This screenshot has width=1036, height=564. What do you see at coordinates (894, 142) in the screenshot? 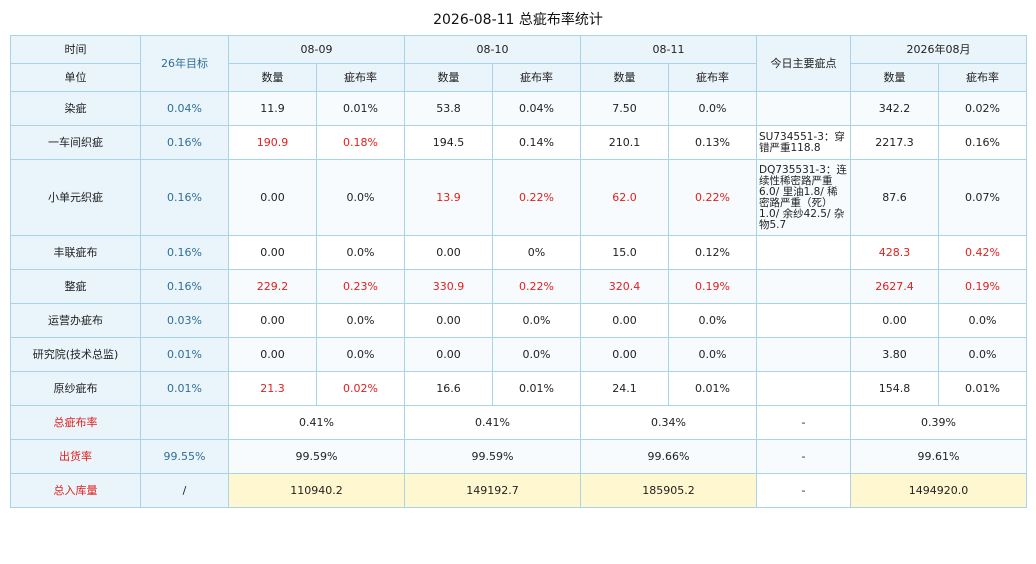
I see `month-qty-cell: 2217.3` at bounding box center [894, 142].